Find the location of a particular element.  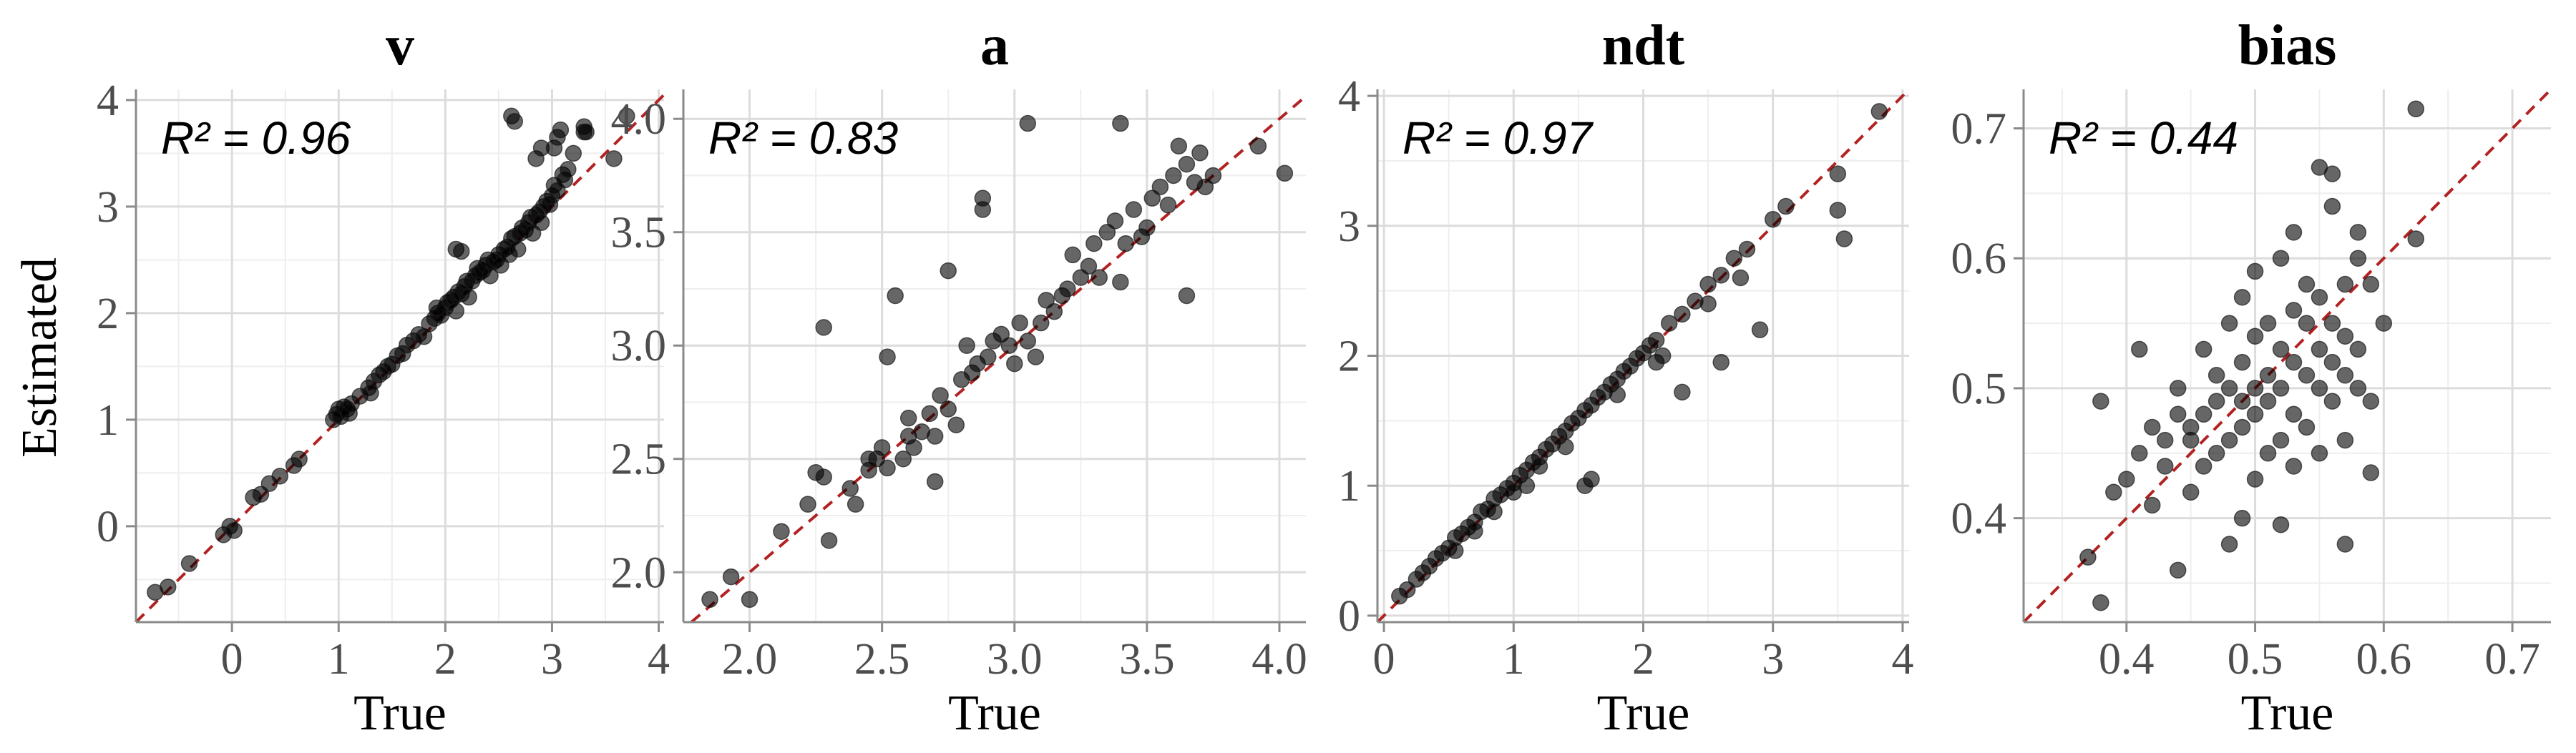

y-tick-label: 3.0 is located at coordinates (639, 346).